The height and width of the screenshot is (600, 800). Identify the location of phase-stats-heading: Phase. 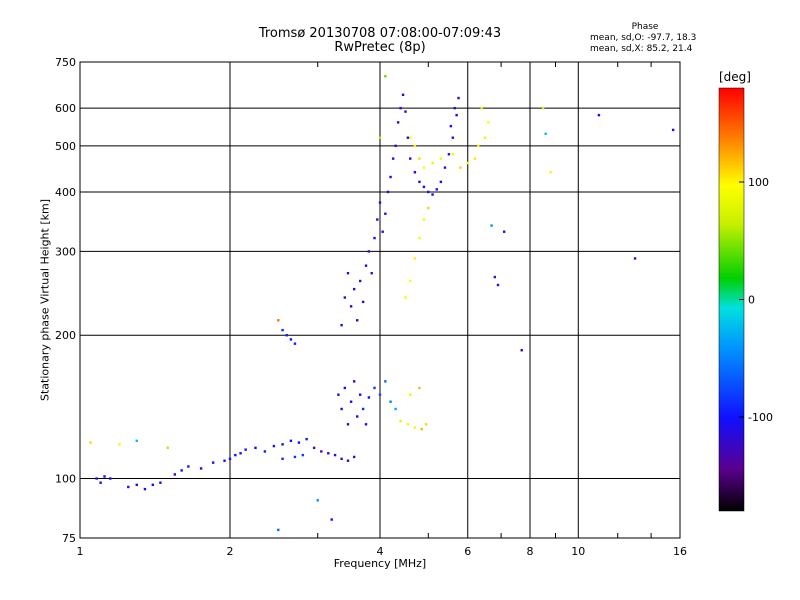
(645, 27).